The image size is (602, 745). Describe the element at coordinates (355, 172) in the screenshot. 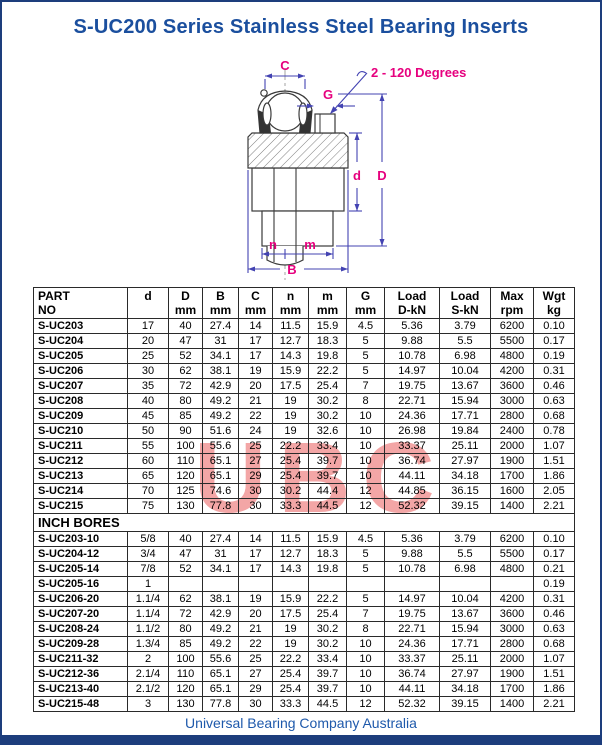

I see `dim-d: d` at that location.